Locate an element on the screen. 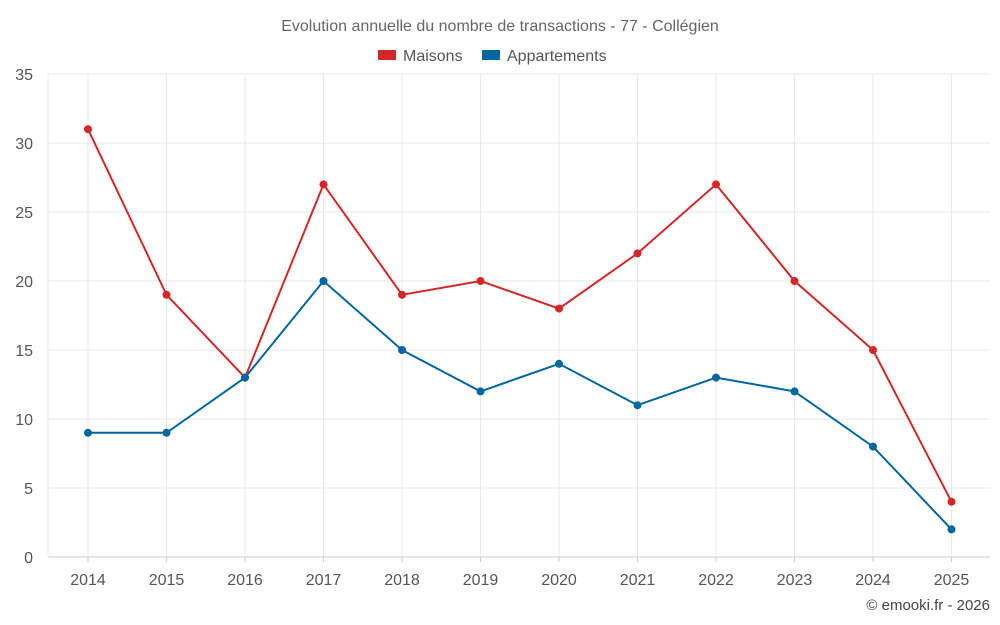 The image size is (1000, 625). y-tick-label: 0 is located at coordinates (28, 558).